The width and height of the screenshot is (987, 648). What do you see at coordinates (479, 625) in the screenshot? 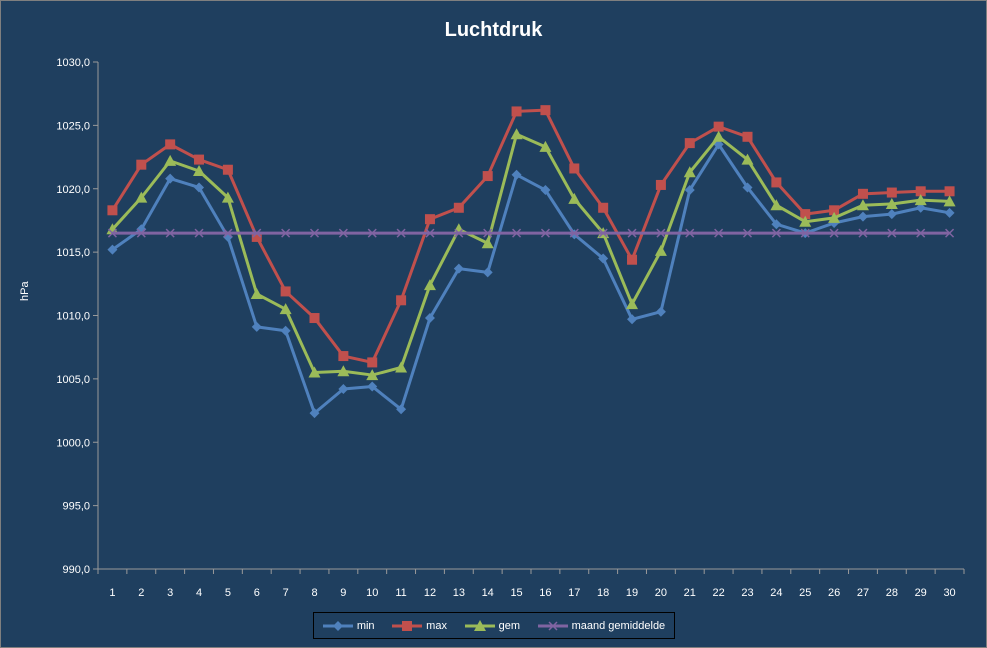
I see `legend-swatch-gem` at bounding box center [479, 625].